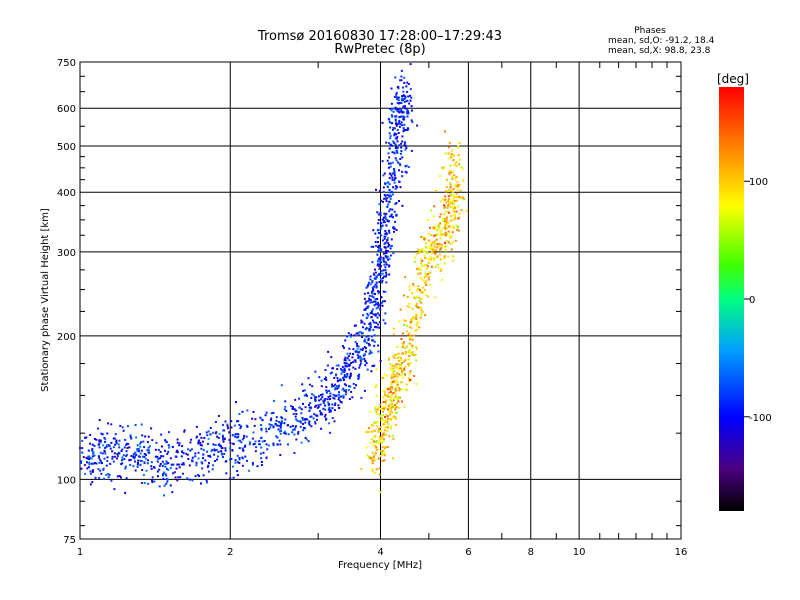 This screenshot has width=800, height=600. Describe the element at coordinates (650, 31) in the screenshot. I see `phase-annotation-title: Phases` at that location.